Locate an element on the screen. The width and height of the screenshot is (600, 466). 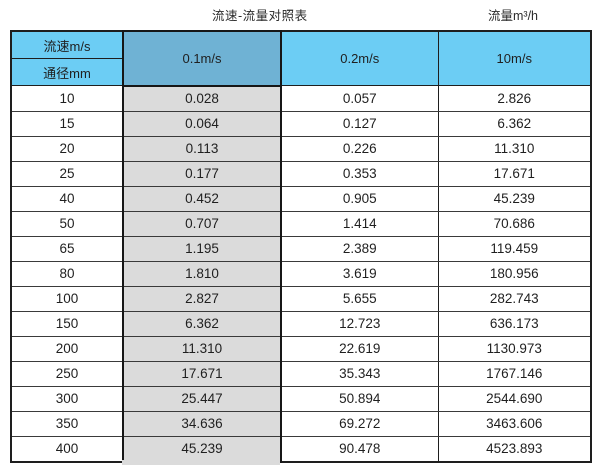
diameter-cell: 300 is located at coordinates (67, 398).